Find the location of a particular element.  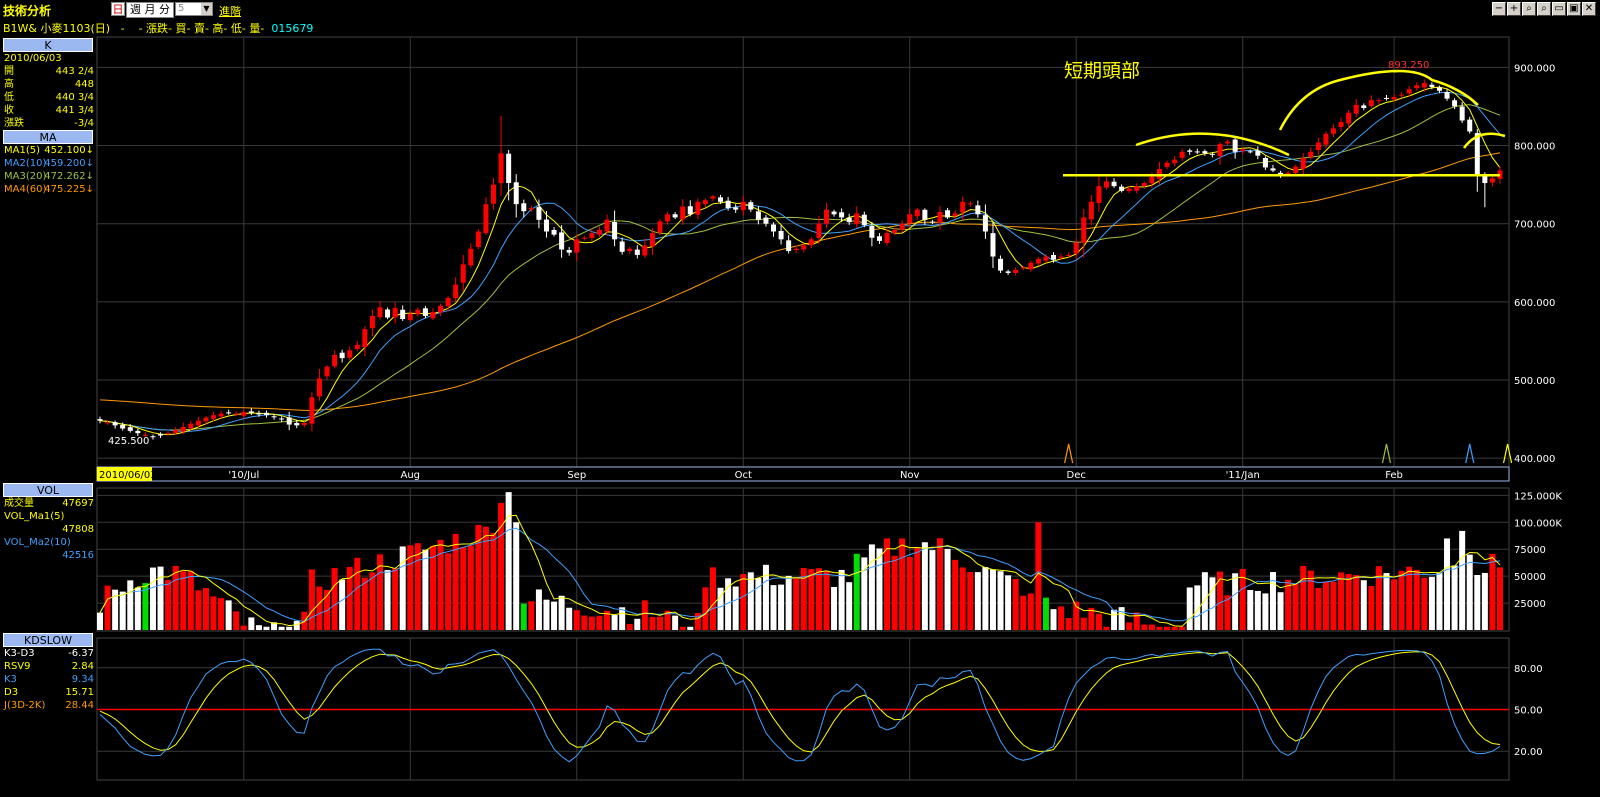

kd-field-row: RSV9 2.84 is located at coordinates (49, 666).